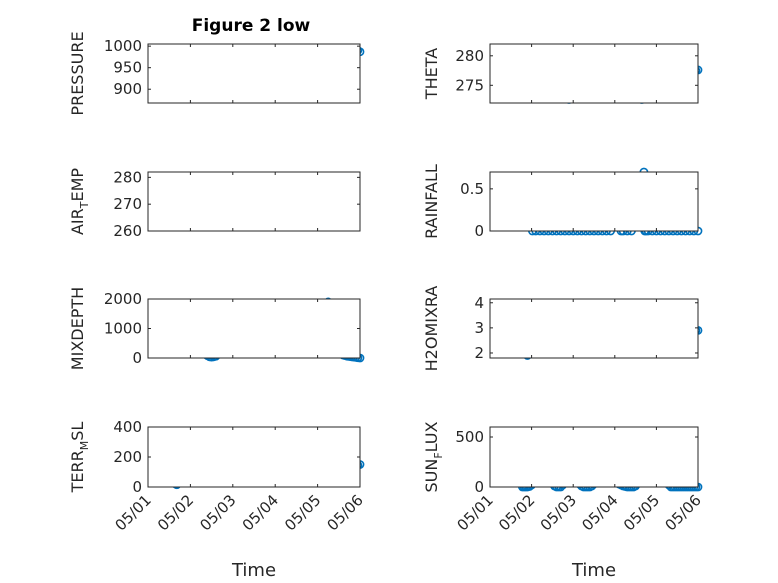  Describe the element at coordinates (127, 89) in the screenshot. I see `y-tick-label: 900` at that location.